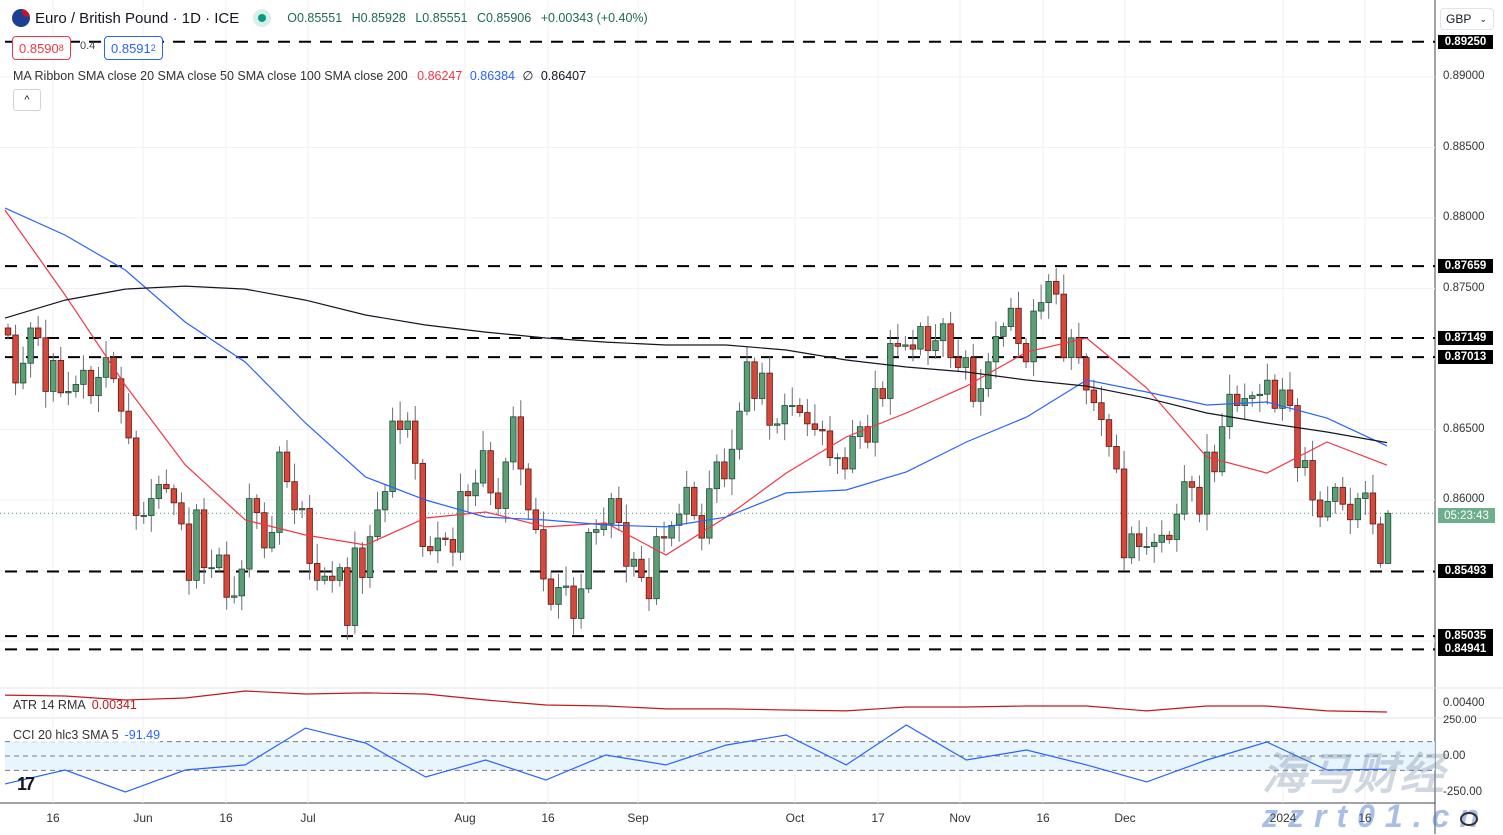 Image resolution: width=1503 pixels, height=835 pixels. I want to click on time-tick: Jul, so click(308, 818).